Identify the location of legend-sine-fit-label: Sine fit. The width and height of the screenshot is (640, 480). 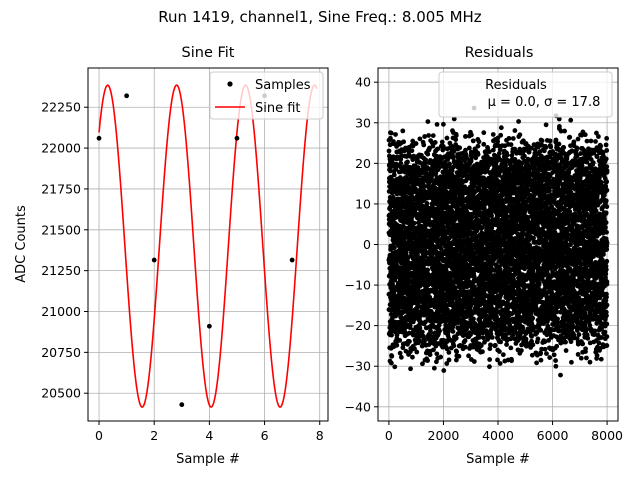
(278, 108).